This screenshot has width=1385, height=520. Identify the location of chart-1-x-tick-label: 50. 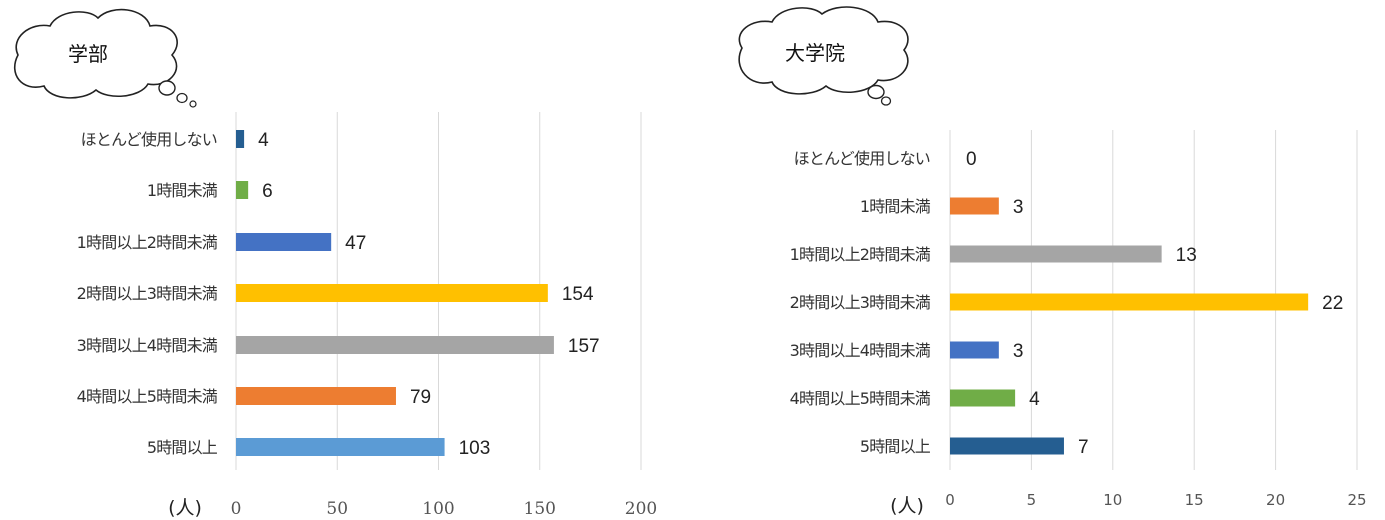
(337, 509).